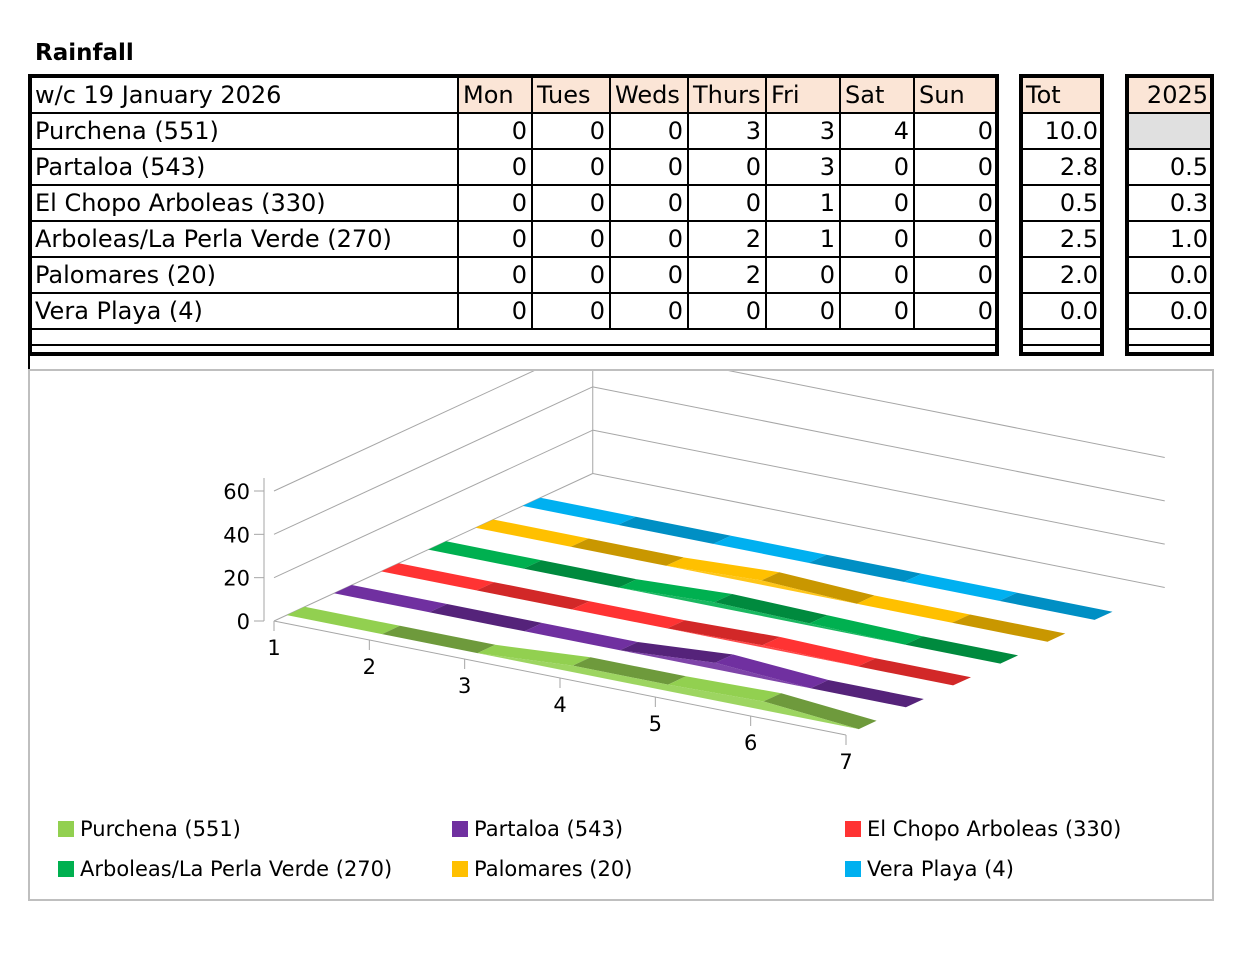 This screenshot has width=1250, height=959. Describe the element at coordinates (236, 492) in the screenshot. I see `y-tick-label: 60` at that location.